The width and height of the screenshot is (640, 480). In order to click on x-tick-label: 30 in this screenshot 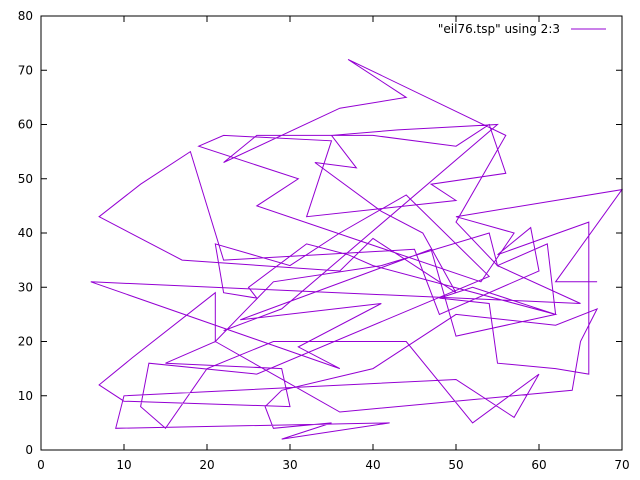, I will do `click(289, 465)`.